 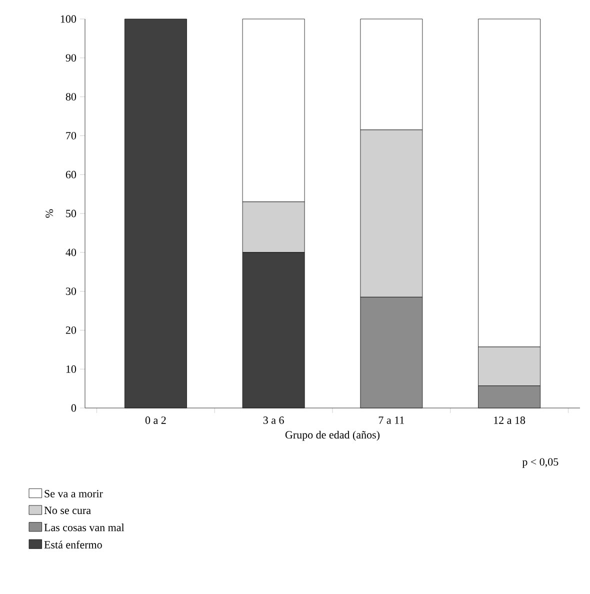 What do you see at coordinates (71, 58) in the screenshot?
I see `y-tick-label: 90` at bounding box center [71, 58].